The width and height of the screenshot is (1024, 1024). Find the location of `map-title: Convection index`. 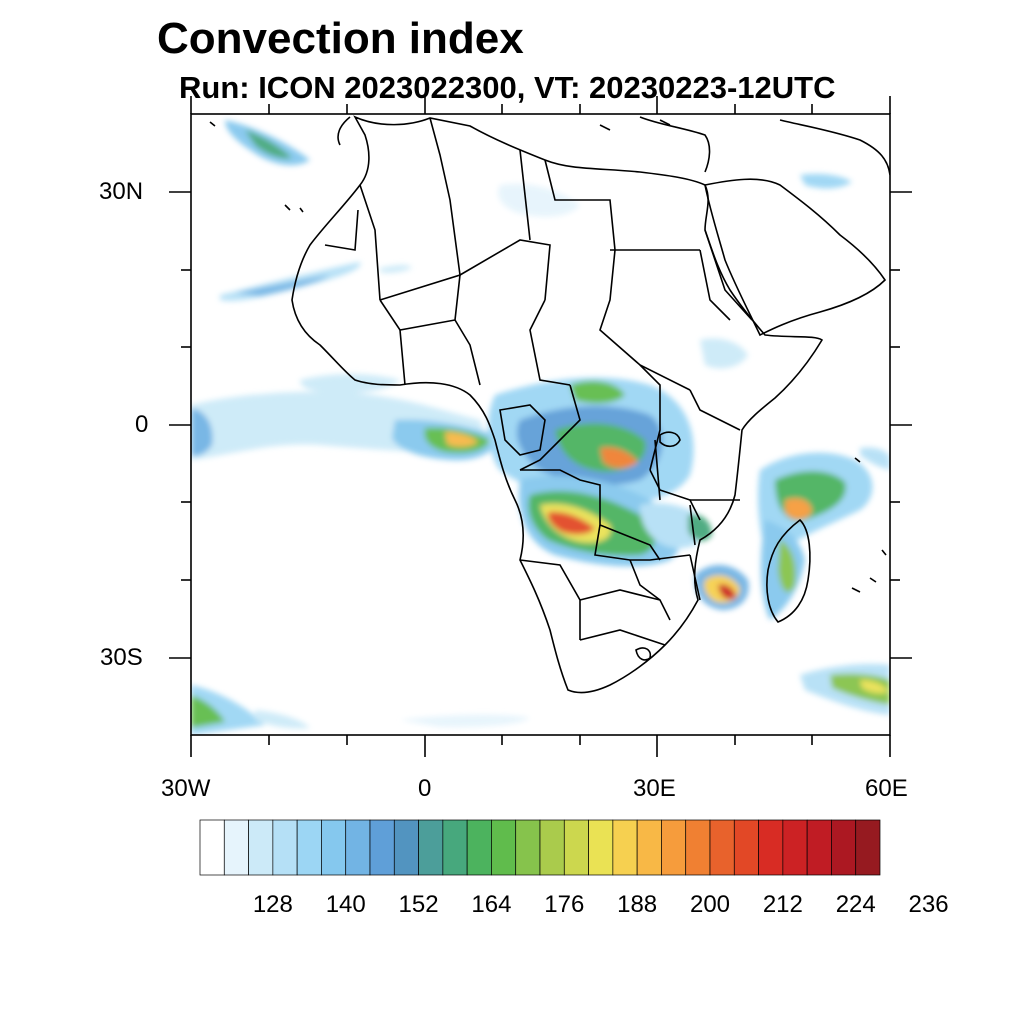

map-title: Convection index is located at coordinates (340, 38).